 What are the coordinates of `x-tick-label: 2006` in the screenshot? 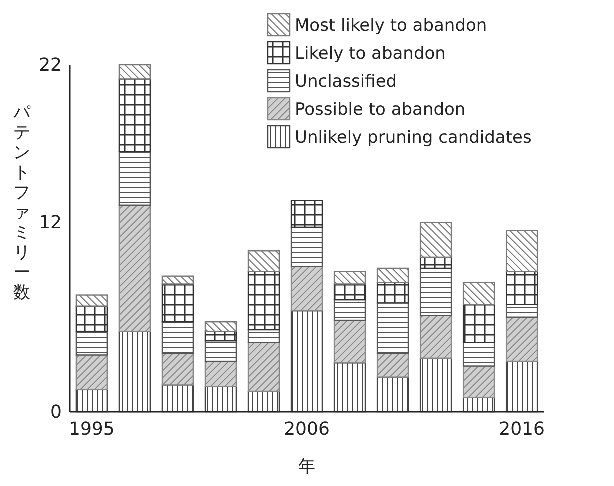 It's located at (307, 429).